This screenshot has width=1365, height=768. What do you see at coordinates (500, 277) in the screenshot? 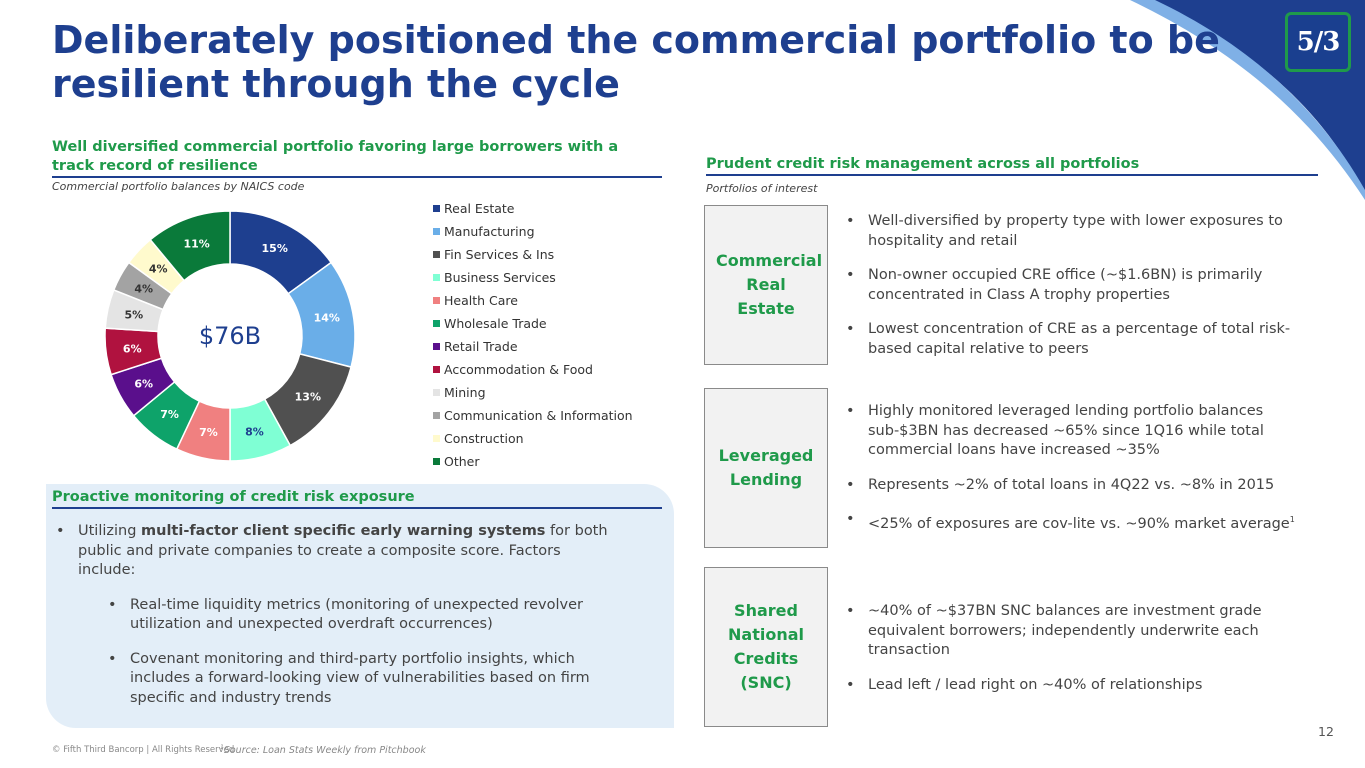
I see `legend-label: Business Services` at bounding box center [500, 277].